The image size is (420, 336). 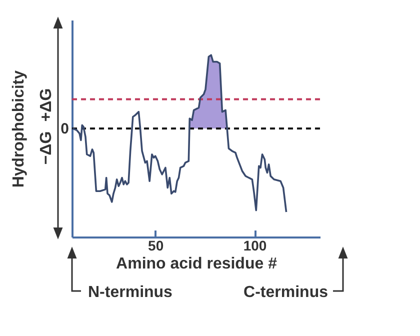 What do you see at coordinates (156, 246) in the screenshot?
I see `x-tick-label: 50` at bounding box center [156, 246].